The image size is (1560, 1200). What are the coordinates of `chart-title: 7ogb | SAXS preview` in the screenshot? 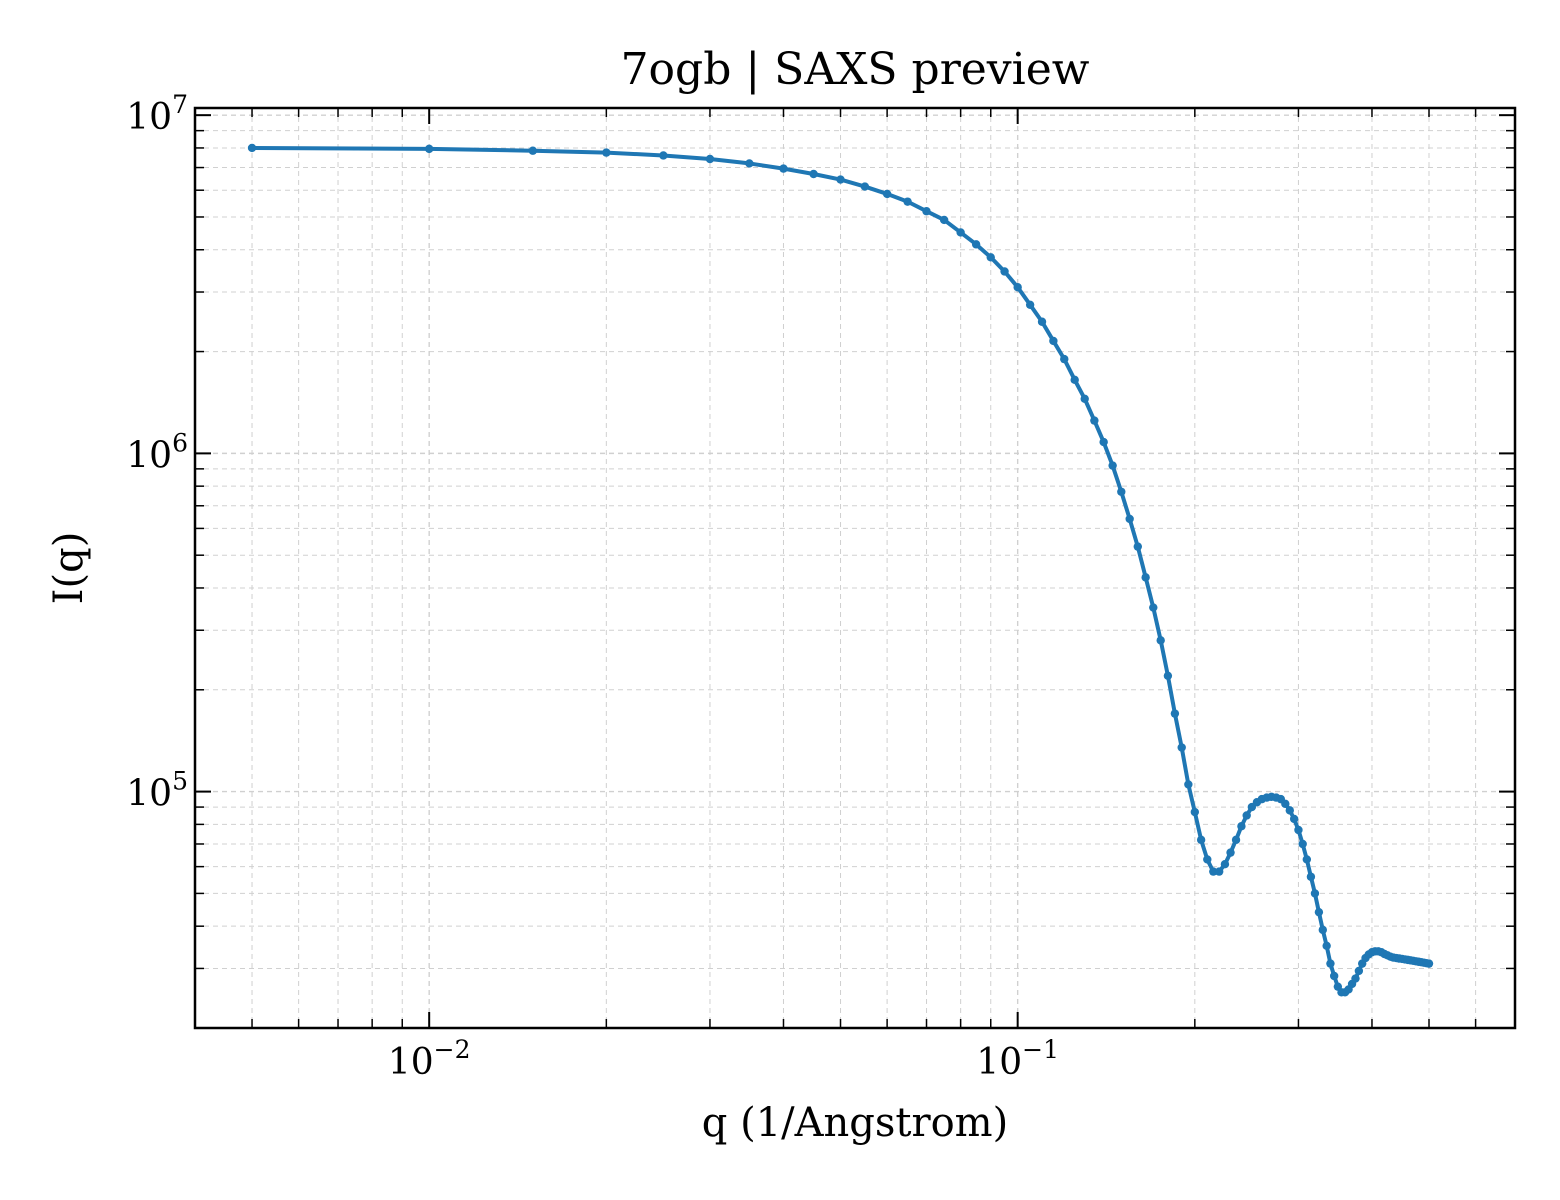 It's located at (855, 69).